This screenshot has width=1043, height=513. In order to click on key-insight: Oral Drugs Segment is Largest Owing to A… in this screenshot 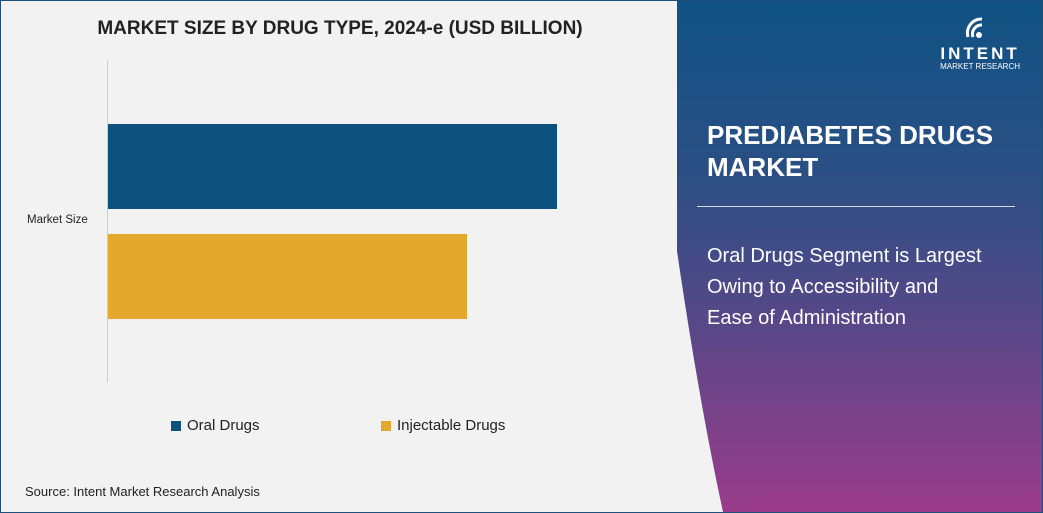, I will do `click(844, 287)`.